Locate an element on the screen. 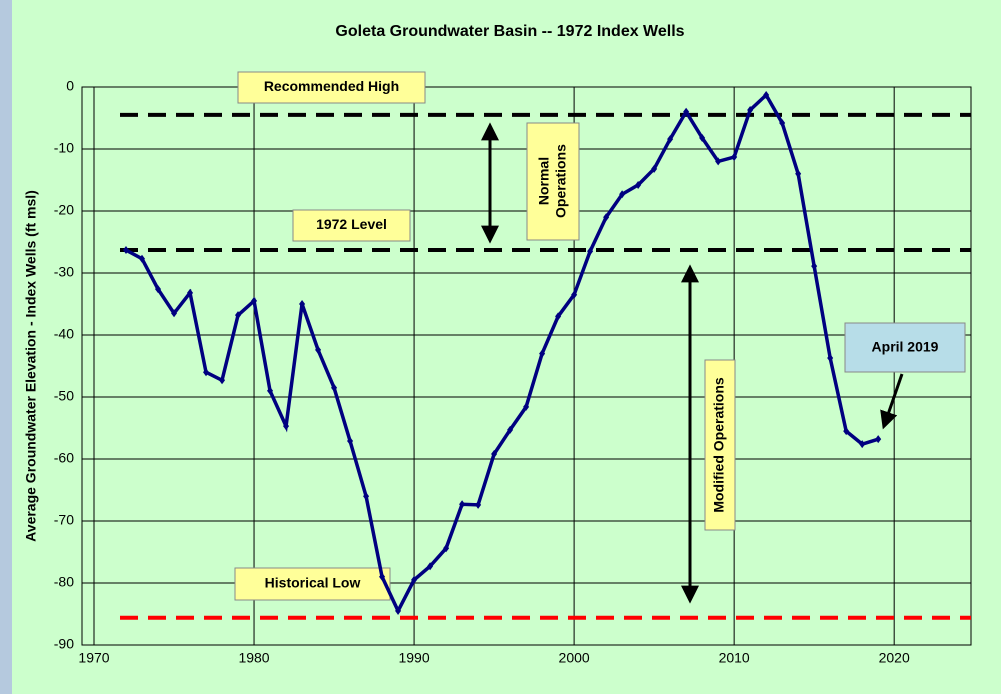 Image resolution: width=1001 pixels, height=699 pixels. x-tick-label: 2010 is located at coordinates (734, 658).